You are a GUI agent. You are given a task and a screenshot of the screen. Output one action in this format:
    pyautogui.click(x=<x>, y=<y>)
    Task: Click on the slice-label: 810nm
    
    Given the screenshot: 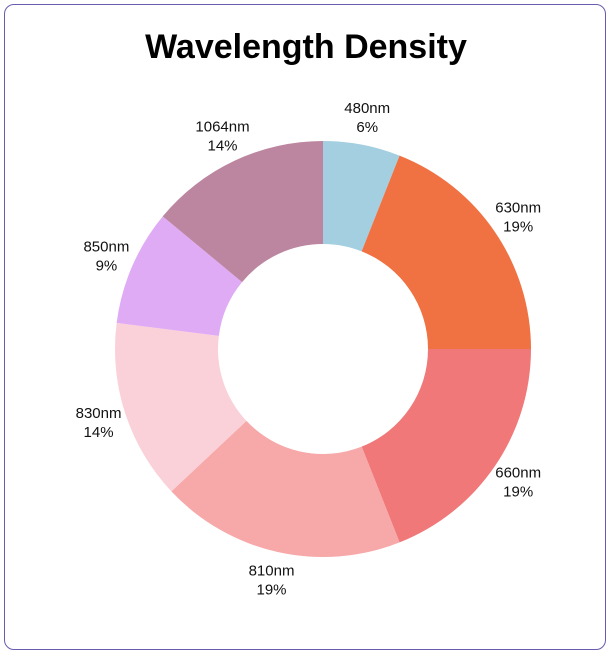 What is the action you would take?
    pyautogui.click(x=272, y=570)
    